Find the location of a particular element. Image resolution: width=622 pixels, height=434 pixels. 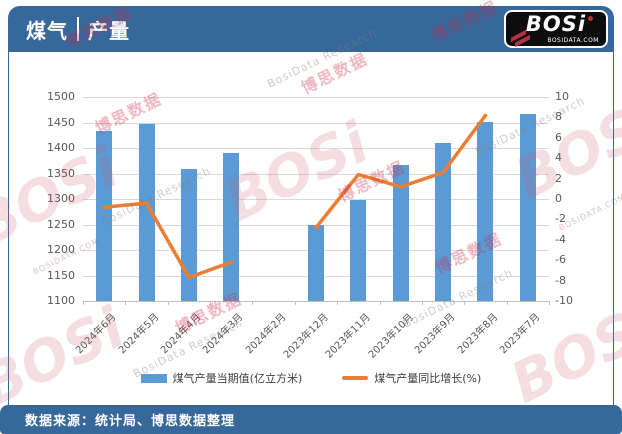

x-axis-label: 2023年10月 is located at coordinates (391, 336).